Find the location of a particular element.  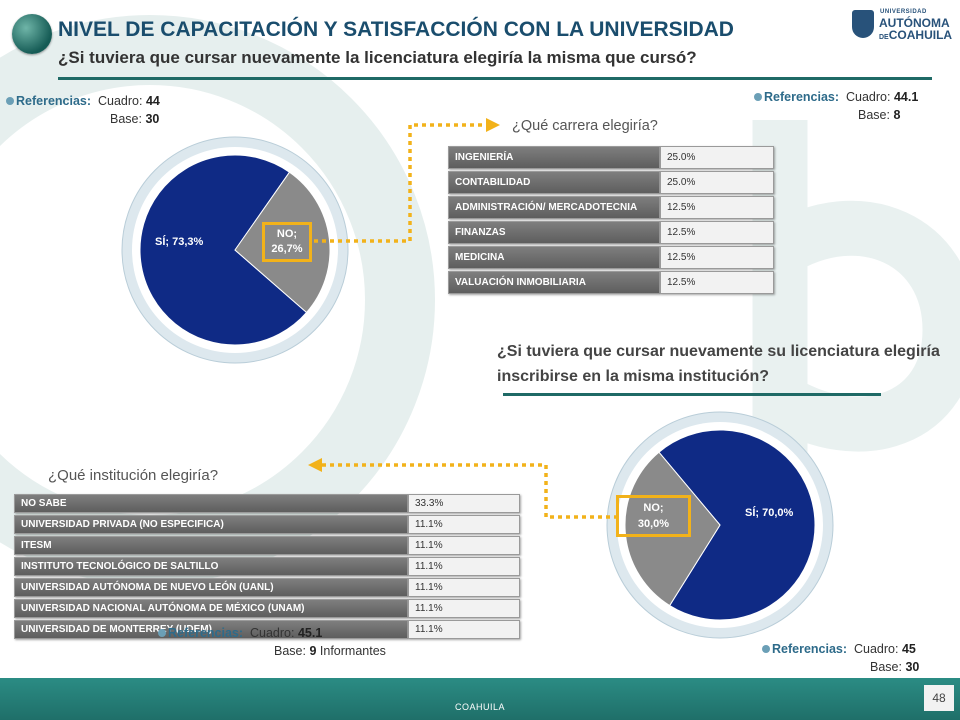

table-row: MEDICINA 12.5% is located at coordinates (611, 257).